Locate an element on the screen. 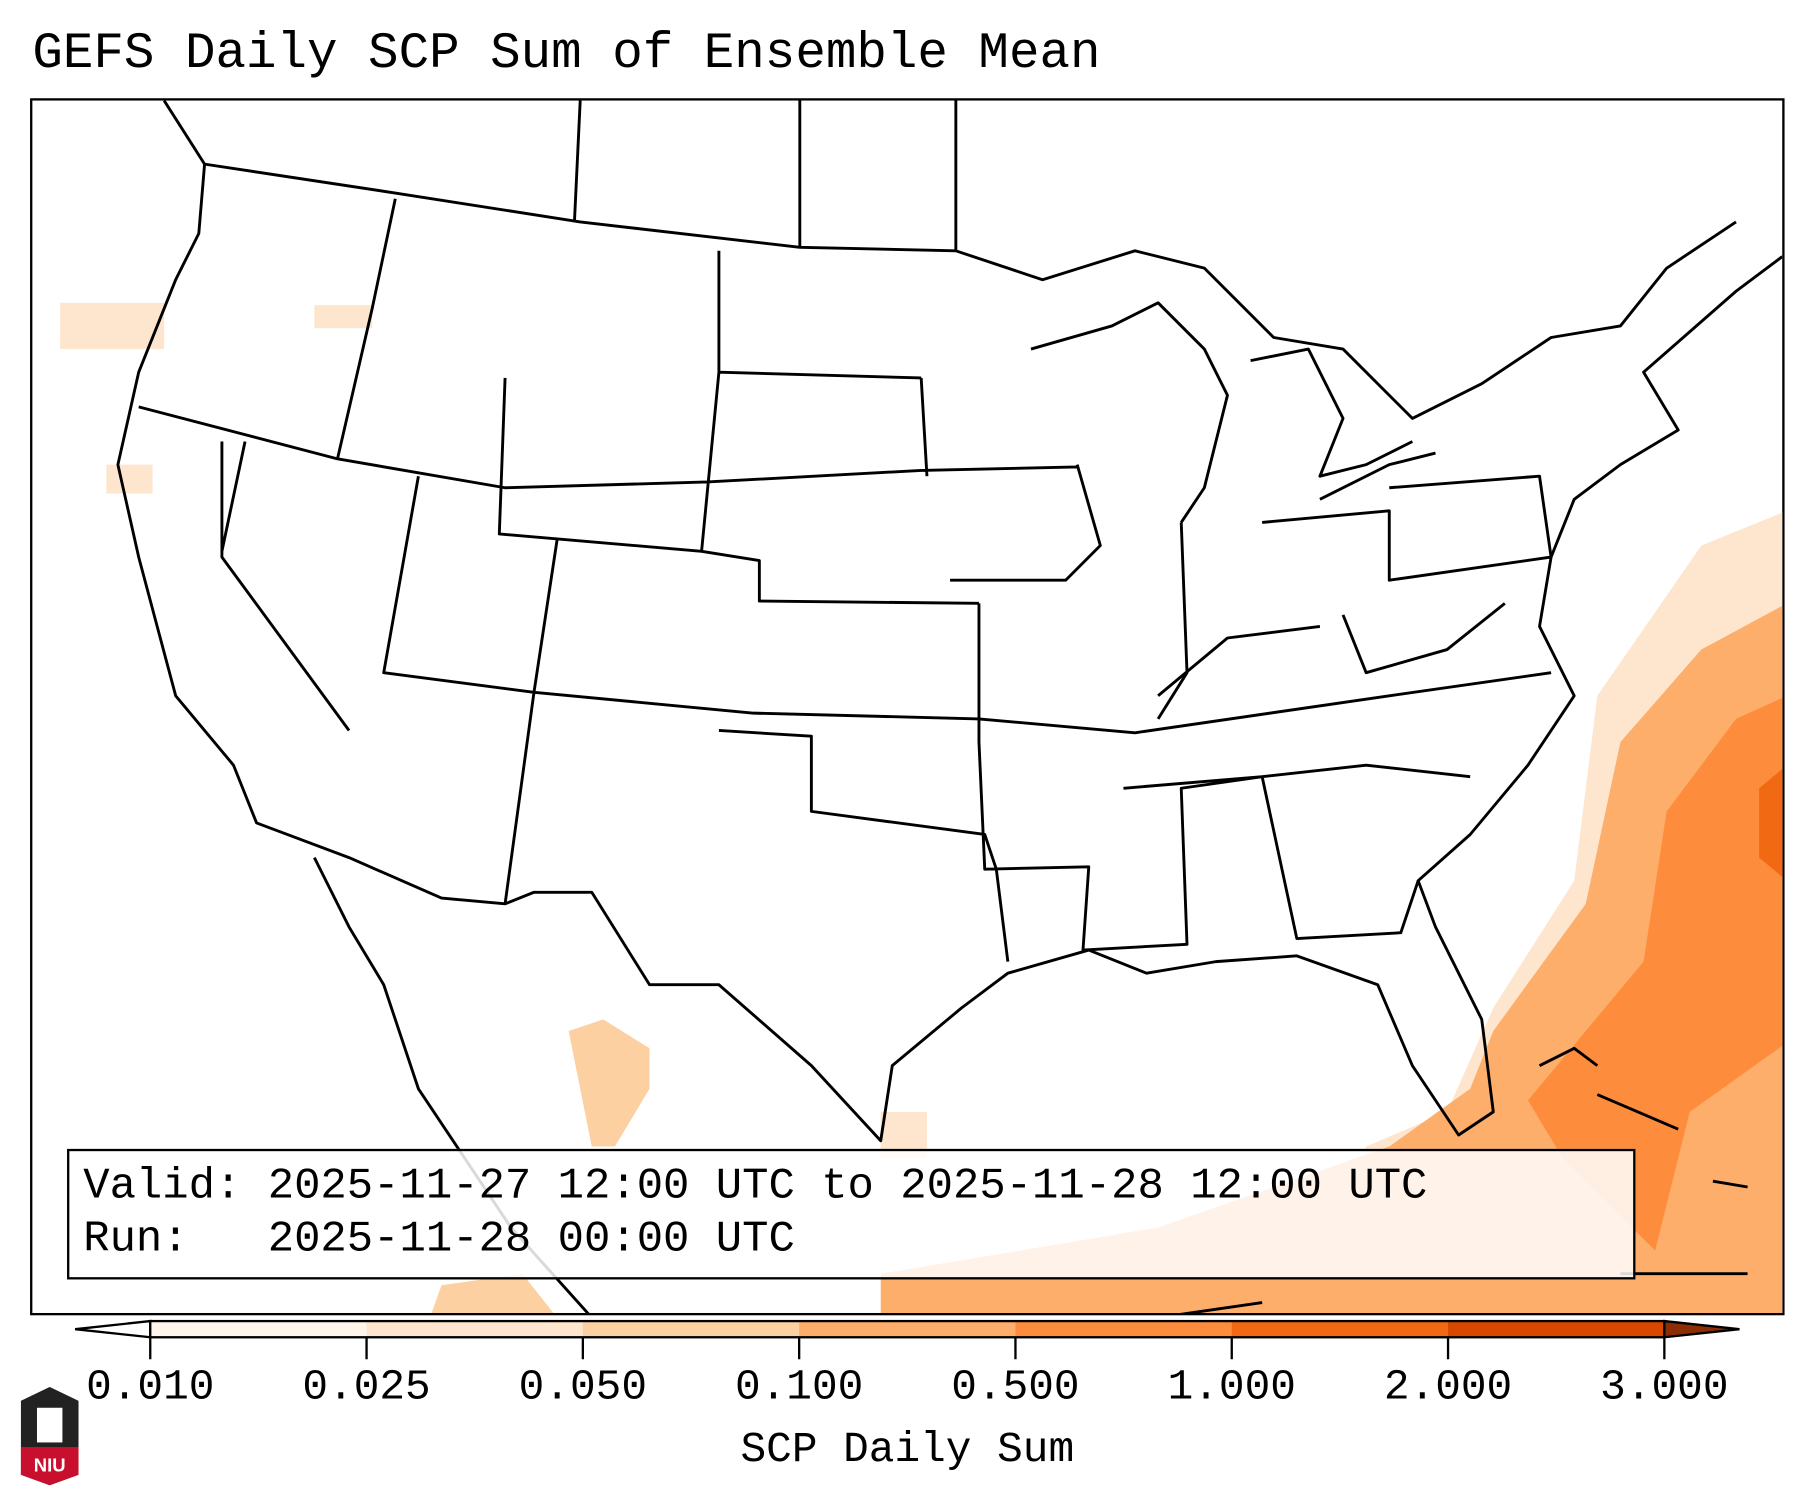 This screenshot has width=1803, height=1500. canada-border is located at coordinates (970, 291).